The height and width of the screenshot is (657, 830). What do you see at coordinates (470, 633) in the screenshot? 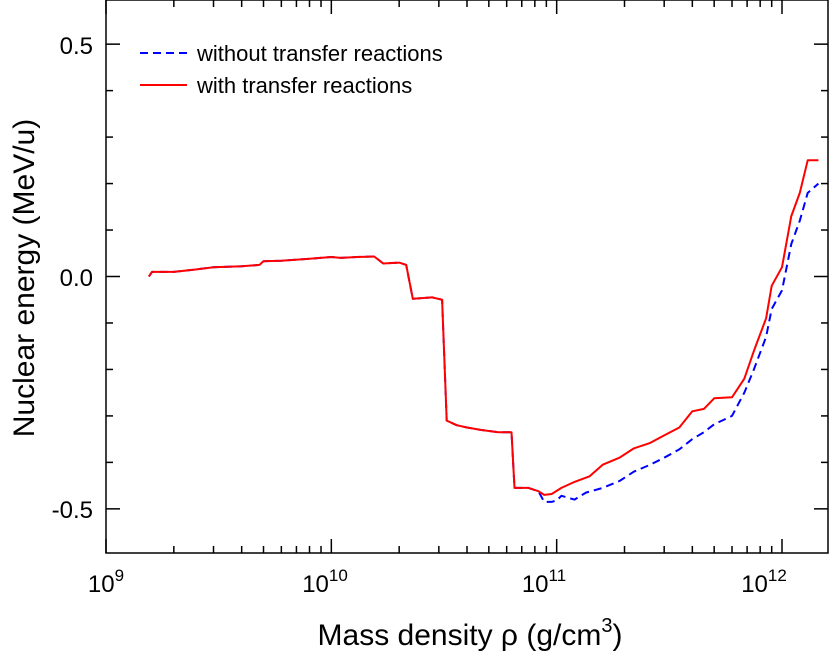
I see `x-axis-label: Mass density ρ (g/cm3)` at bounding box center [470, 633].